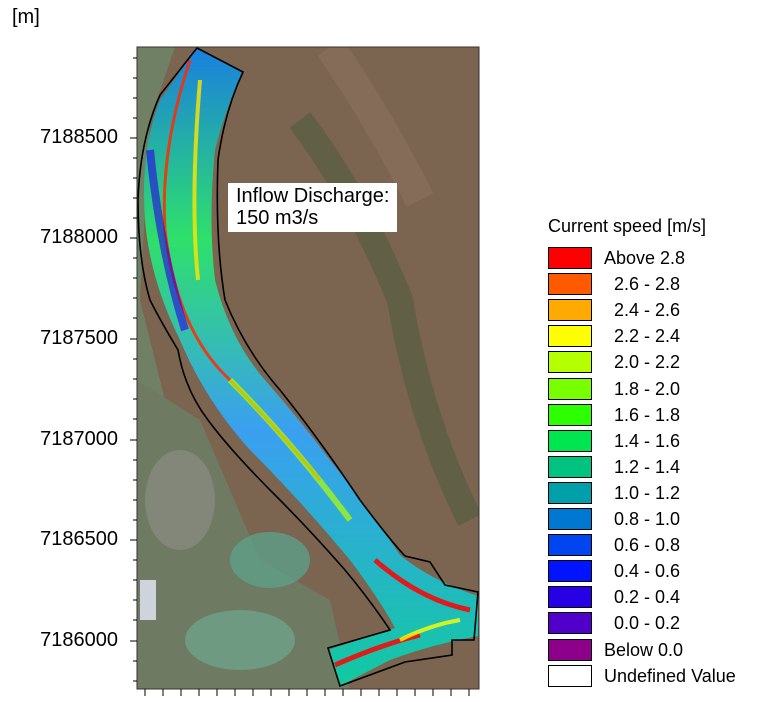 This screenshot has width=776, height=702. What do you see at coordinates (26, 17) in the screenshot?
I see `y-axis-unit-label: [m]` at bounding box center [26, 17].